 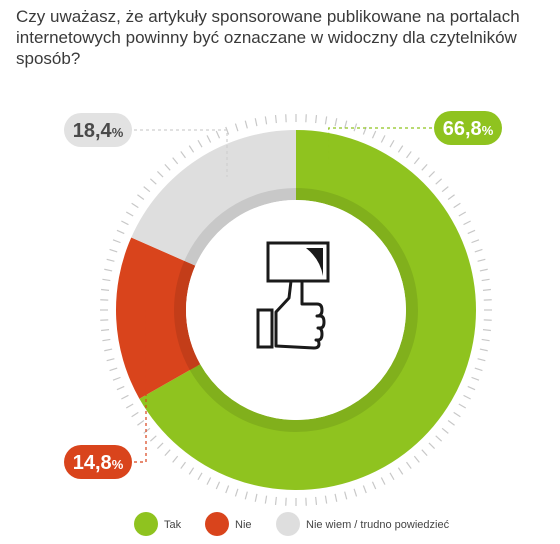 What do you see at coordinates (378, 525) in the screenshot?
I see `legend-label: Nie wiem / trudno powiedzieć` at bounding box center [378, 525].